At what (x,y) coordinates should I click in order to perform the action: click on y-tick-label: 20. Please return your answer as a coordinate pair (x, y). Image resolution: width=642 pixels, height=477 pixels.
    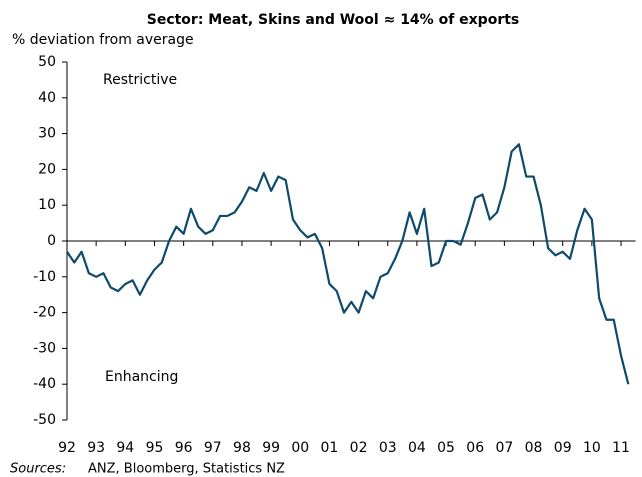
    Looking at the image, I should click on (47, 169).